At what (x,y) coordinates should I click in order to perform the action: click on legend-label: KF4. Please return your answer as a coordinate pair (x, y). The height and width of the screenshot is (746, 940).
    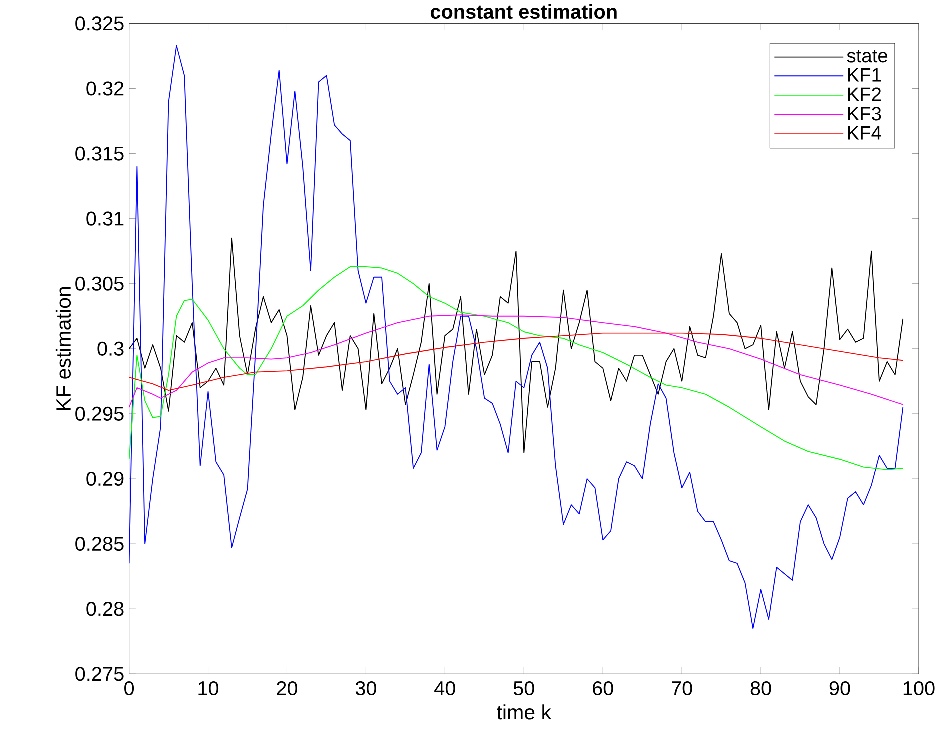
    Looking at the image, I should click on (865, 133).